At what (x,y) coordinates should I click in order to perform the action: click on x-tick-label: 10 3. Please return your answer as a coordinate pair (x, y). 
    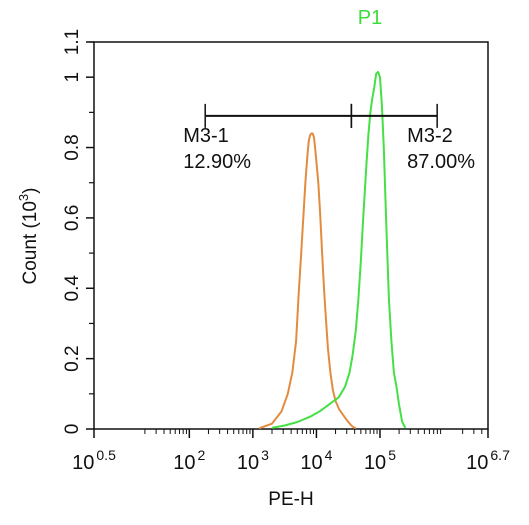
    Looking at the image, I should click on (253, 460).